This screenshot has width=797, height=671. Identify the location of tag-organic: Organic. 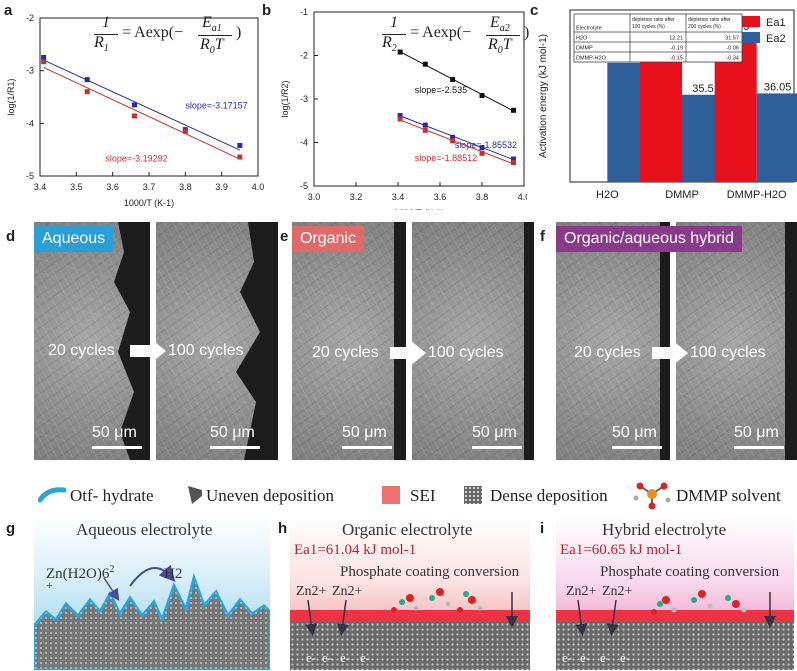
(328, 239).